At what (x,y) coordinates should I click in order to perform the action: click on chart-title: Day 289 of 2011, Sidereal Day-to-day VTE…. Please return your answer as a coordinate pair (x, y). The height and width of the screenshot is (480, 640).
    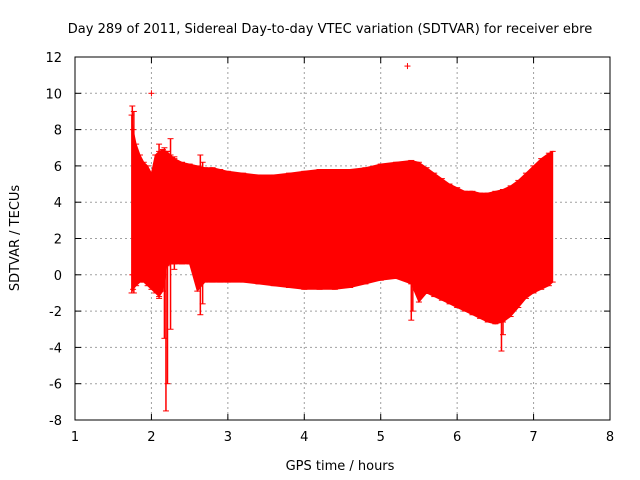
    Looking at the image, I should click on (330, 29).